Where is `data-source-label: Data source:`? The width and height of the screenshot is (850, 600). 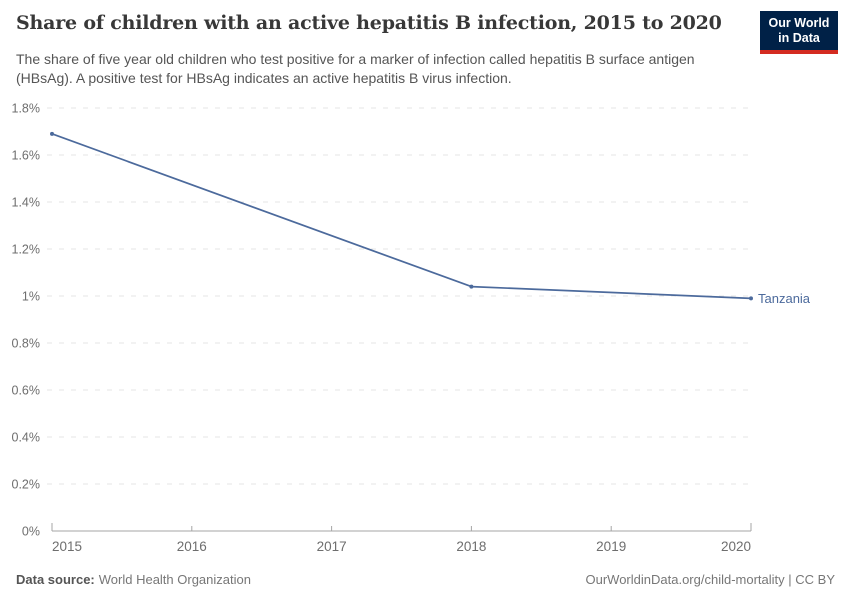 data-source-label: Data source: is located at coordinates (55, 579).